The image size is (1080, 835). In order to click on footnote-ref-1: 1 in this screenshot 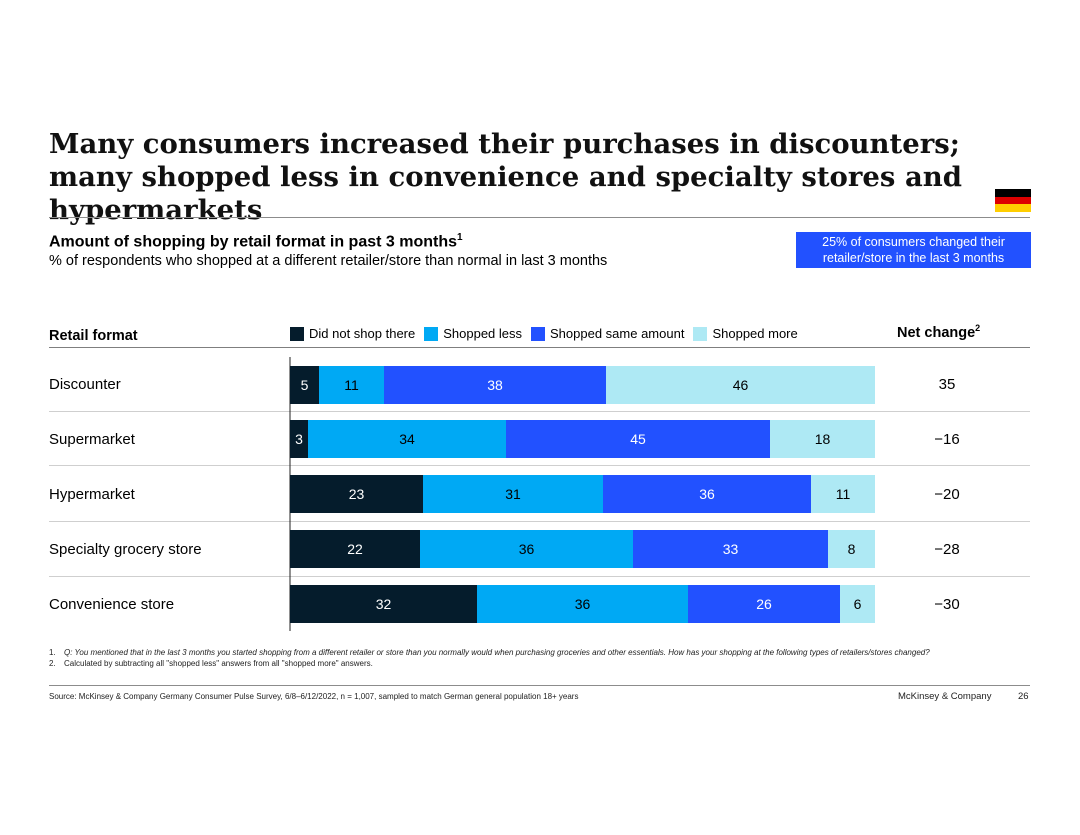, I will do `click(460, 237)`.